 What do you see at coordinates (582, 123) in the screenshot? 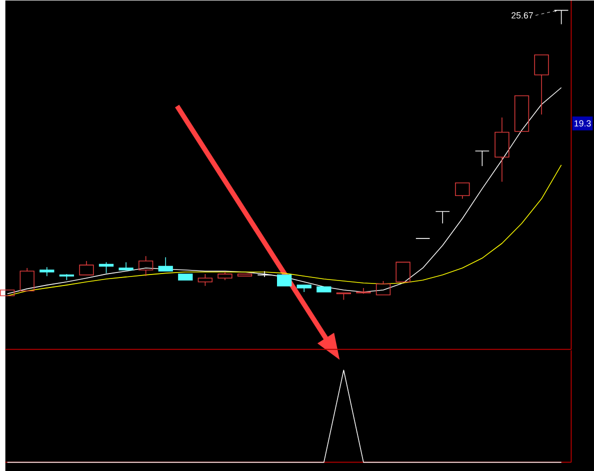
I see `text: 19.3` at bounding box center [582, 123].